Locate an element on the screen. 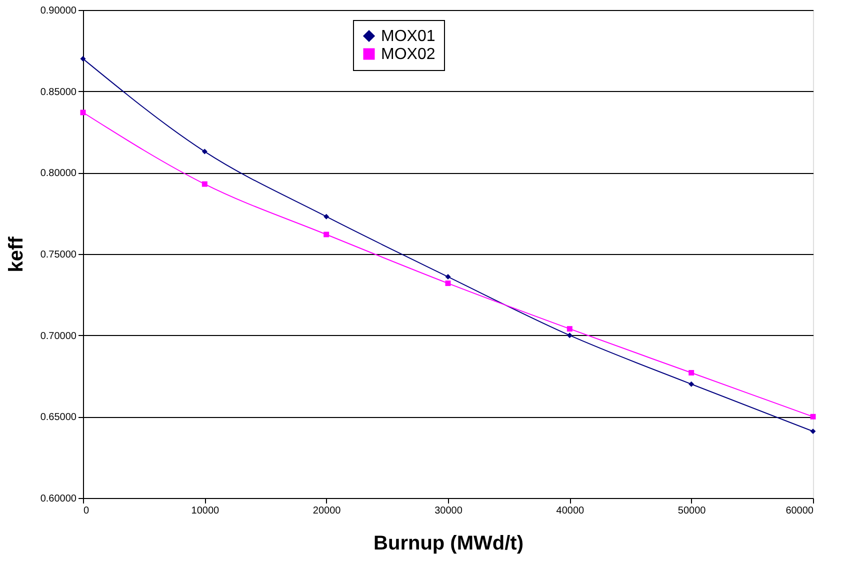 This screenshot has width=853, height=581. y-tick-label: 0.80000 is located at coordinates (58, 174).